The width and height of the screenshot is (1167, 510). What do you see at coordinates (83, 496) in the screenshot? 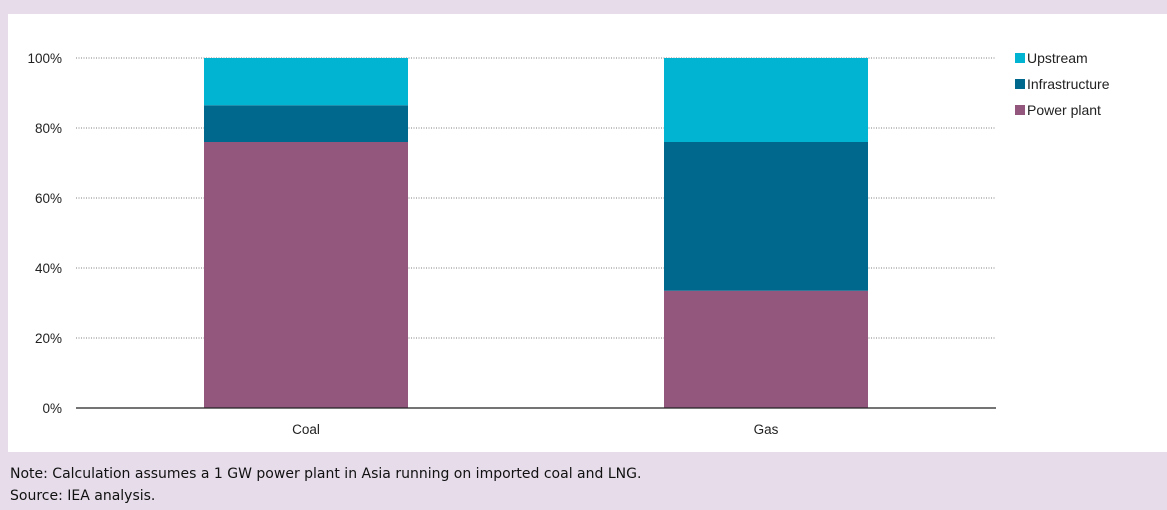
I see `chart-source: Source: IEA analysis.` at bounding box center [83, 496].